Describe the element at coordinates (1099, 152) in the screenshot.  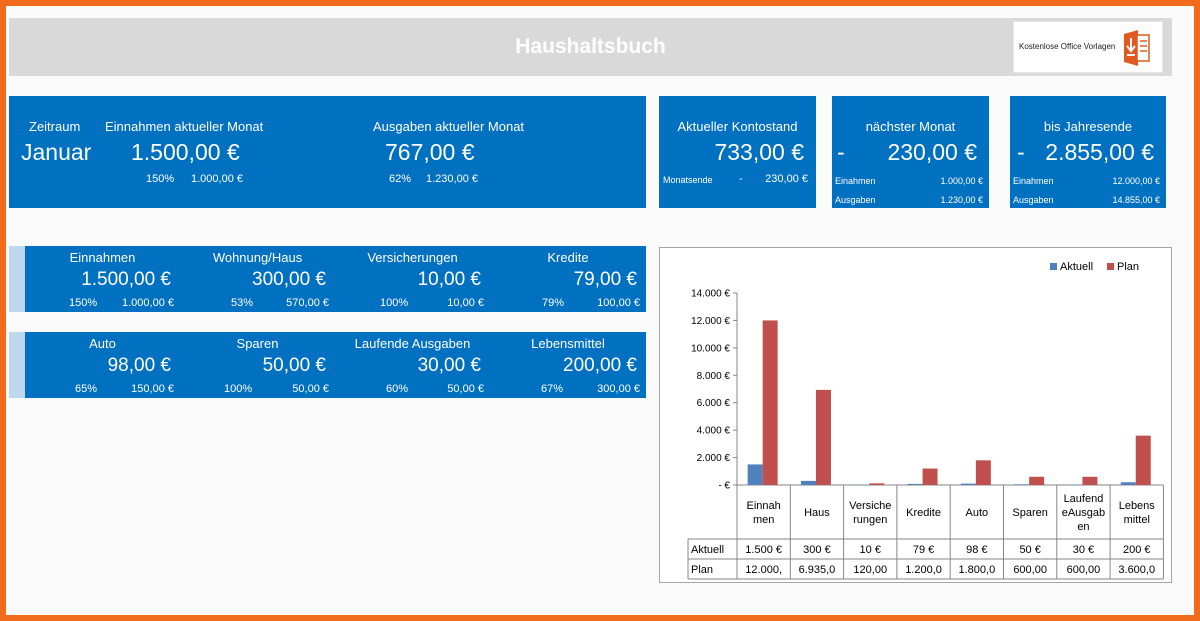
I see `jahresende-value: 2.855,00 €` at that location.